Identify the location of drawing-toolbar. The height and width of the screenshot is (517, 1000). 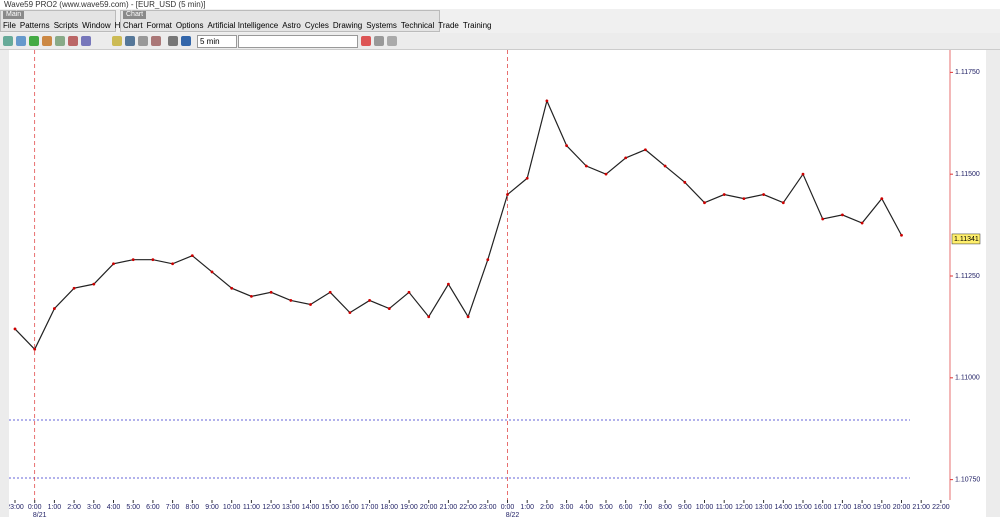
(4, 283).